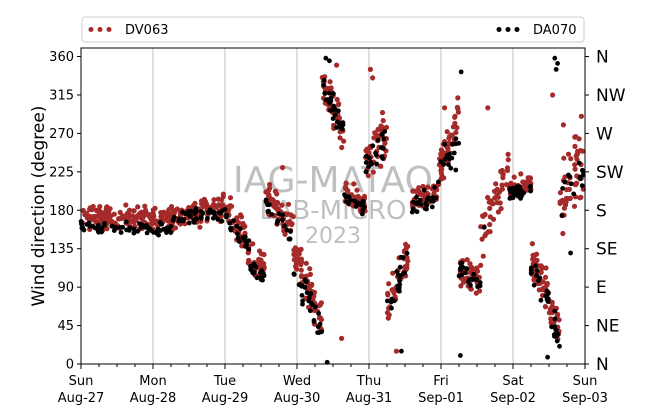 The width and height of the screenshot is (650, 409). What do you see at coordinates (152, 381) in the screenshot?
I see `x-tick-day-1: Mon` at bounding box center [152, 381].